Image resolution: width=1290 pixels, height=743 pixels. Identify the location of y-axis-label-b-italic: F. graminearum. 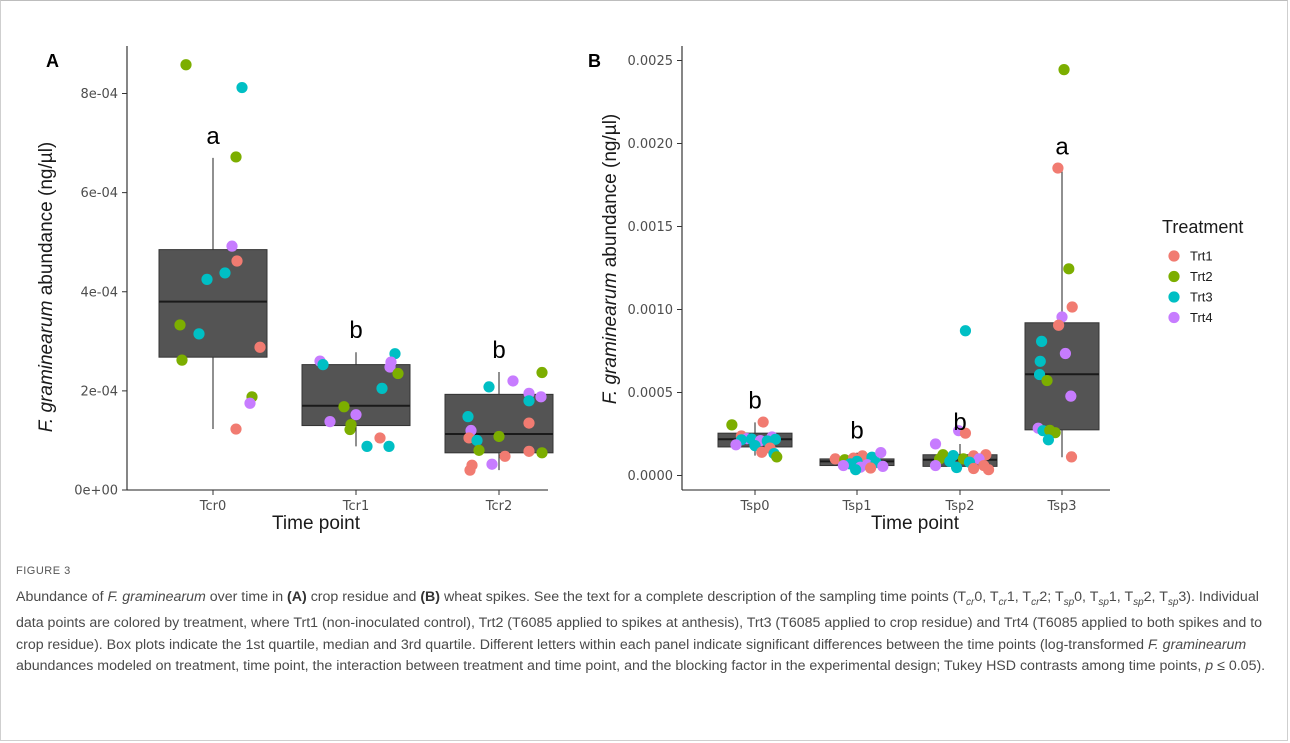
(610, 339).